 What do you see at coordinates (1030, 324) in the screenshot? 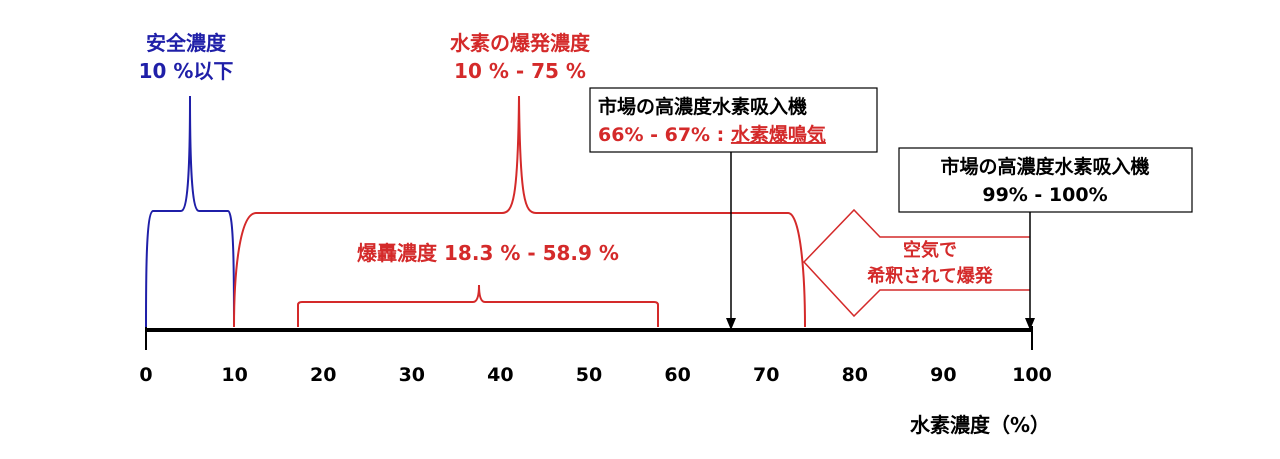
I see `callout-99-pointer-arrowhead` at bounding box center [1030, 324].